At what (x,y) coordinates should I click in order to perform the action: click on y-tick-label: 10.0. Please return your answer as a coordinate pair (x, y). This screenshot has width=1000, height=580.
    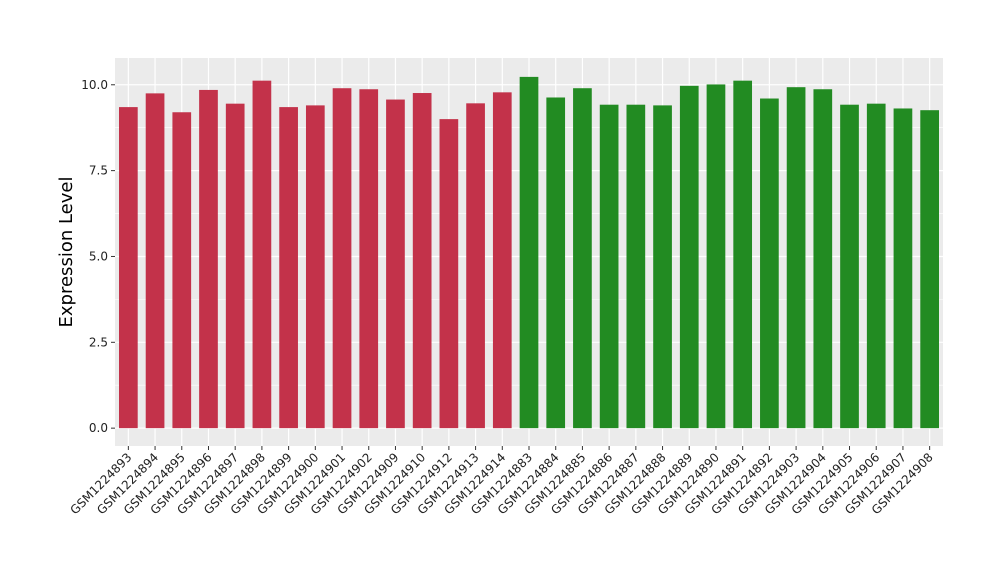
    Looking at the image, I should click on (94, 85).